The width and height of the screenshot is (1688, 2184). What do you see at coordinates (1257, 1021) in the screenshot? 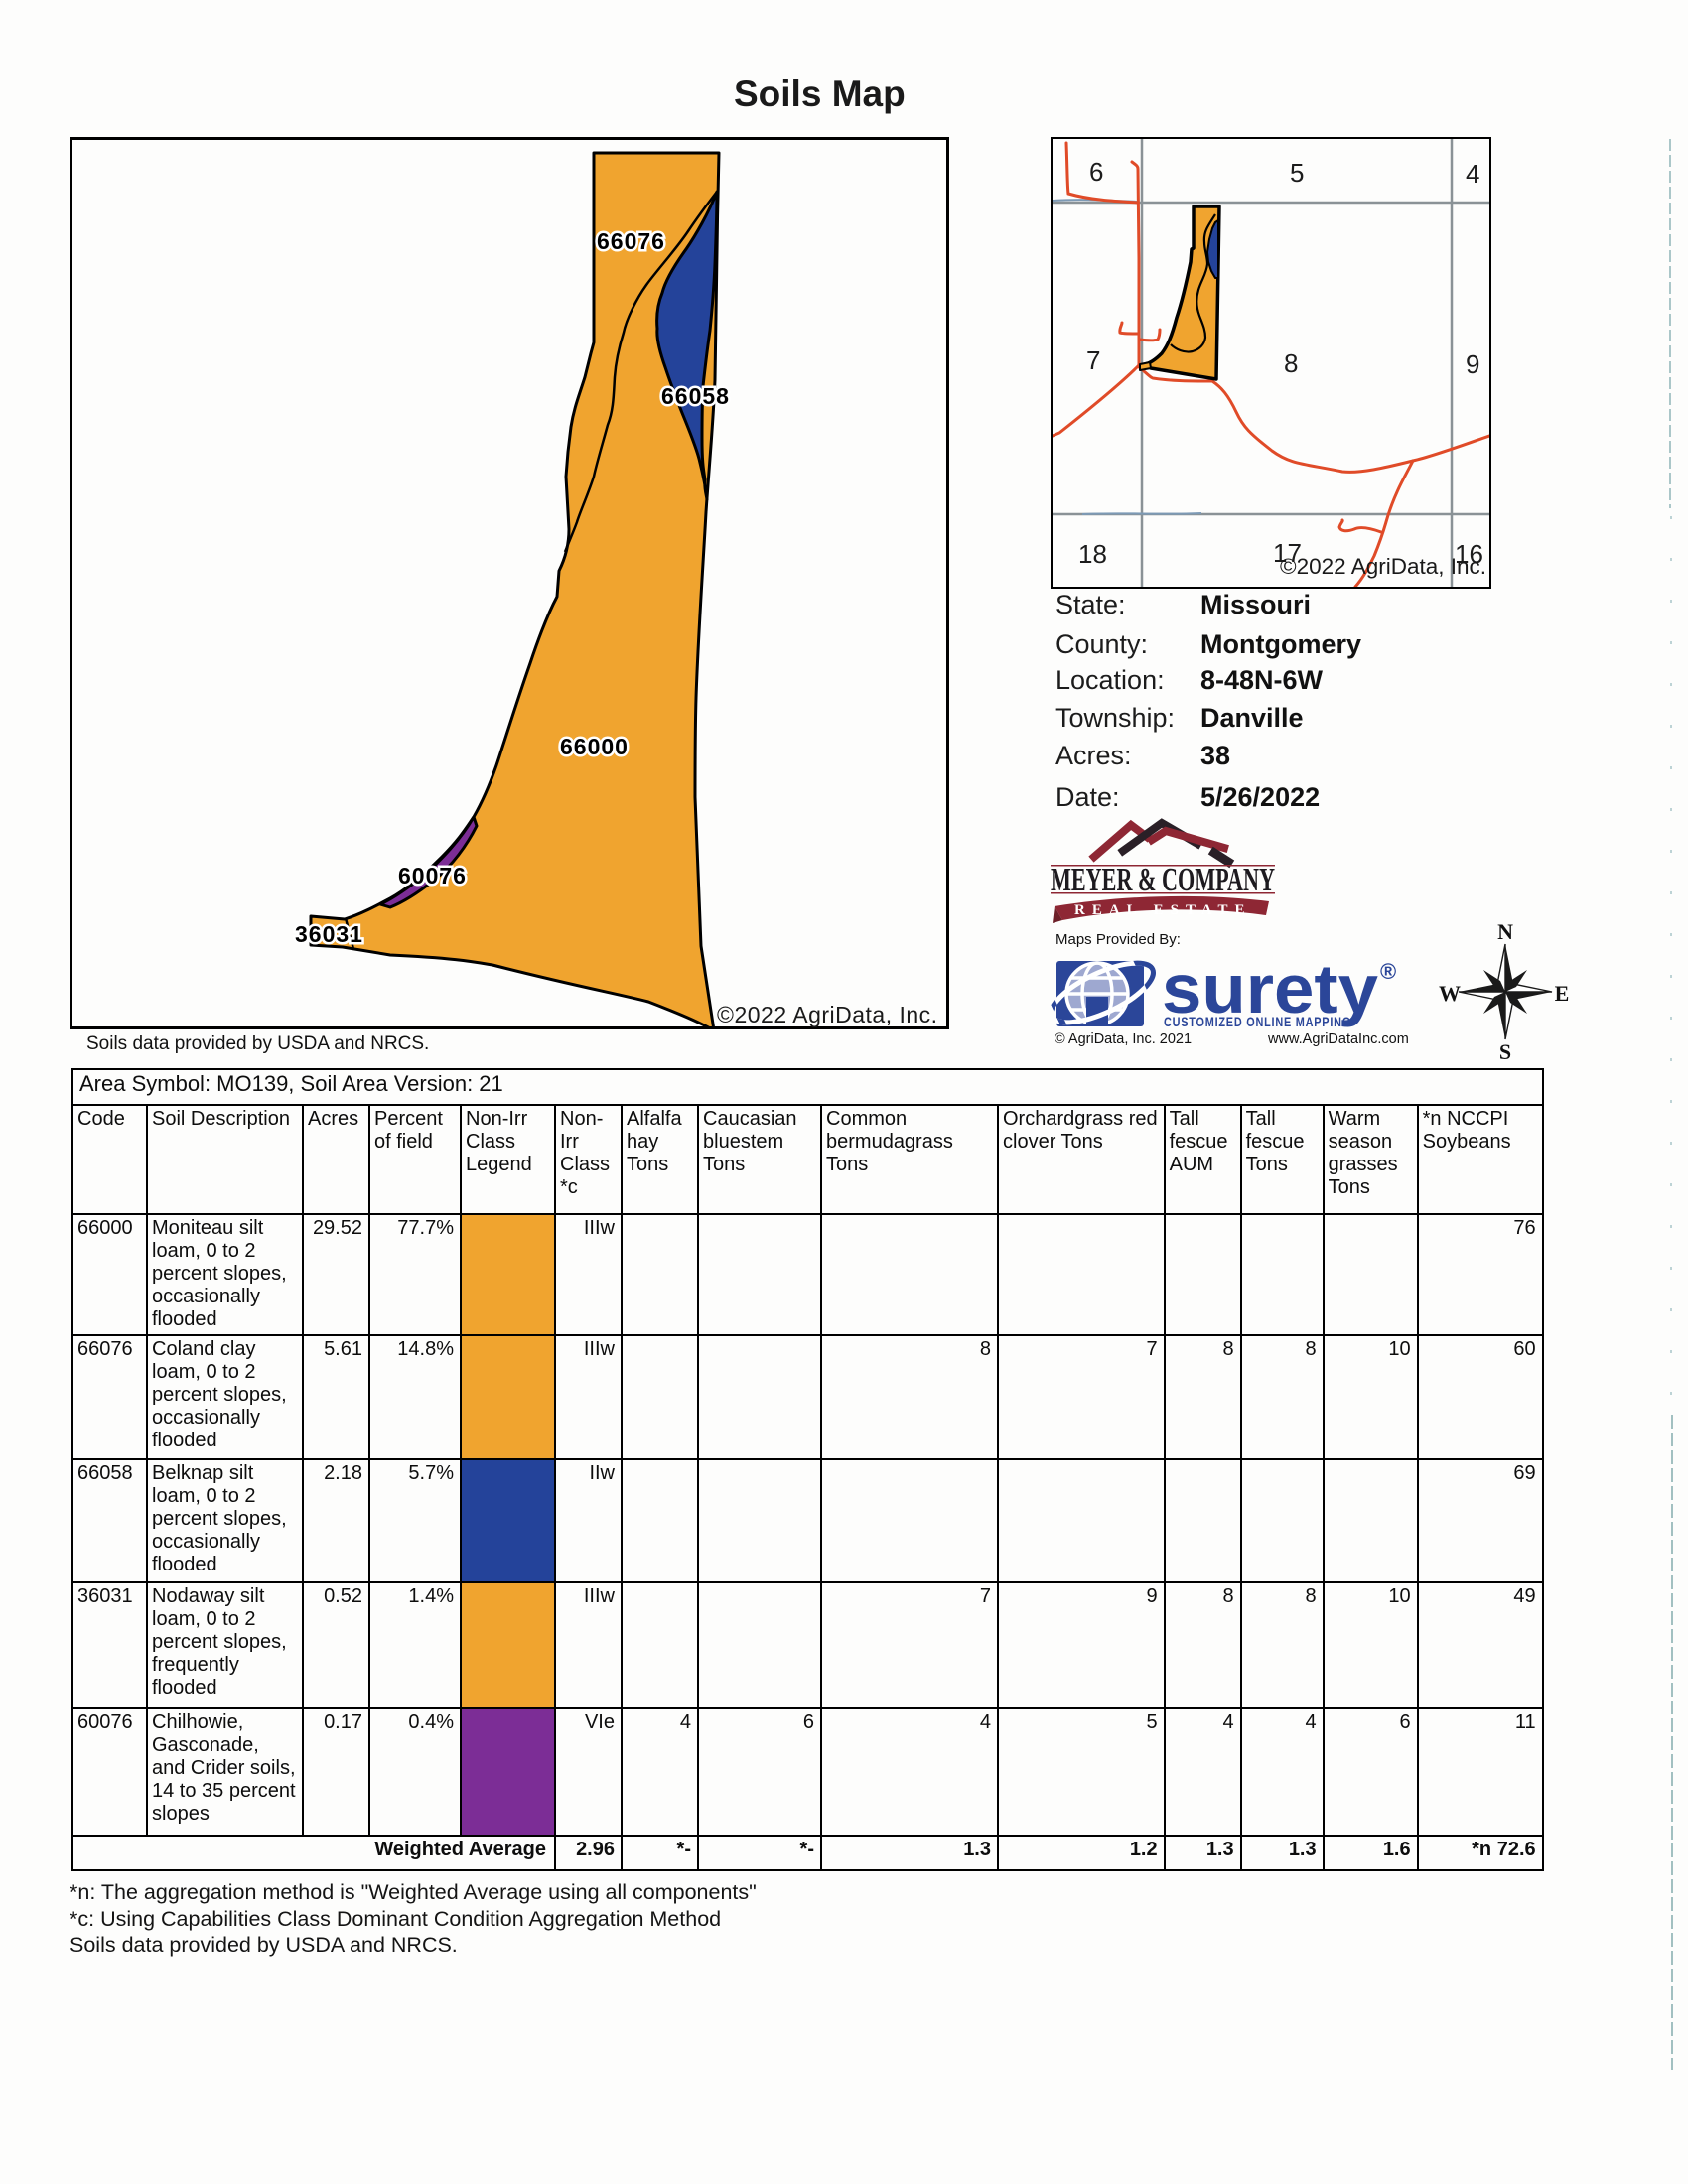
I see `svg-text: CUSTOMIZED ONLINE MAPPING` at bounding box center [1257, 1021].